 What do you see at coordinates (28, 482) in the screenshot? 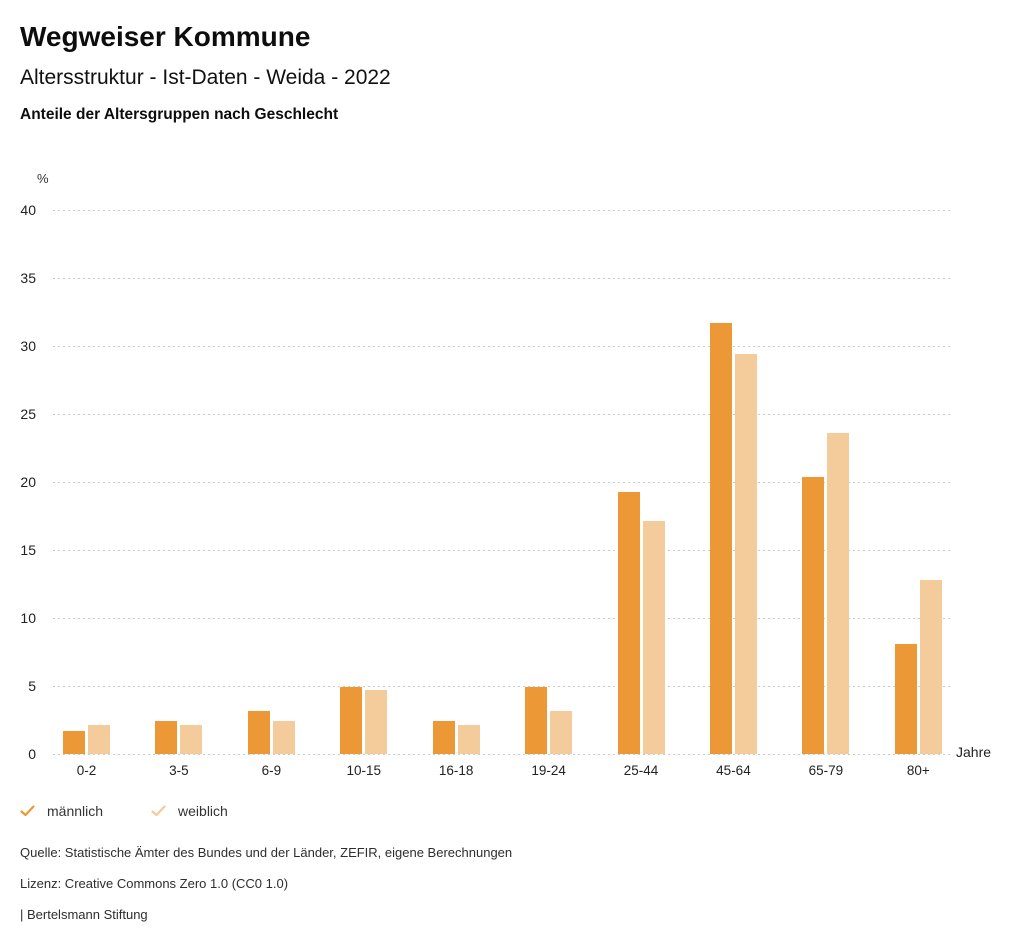
I see `y-axis-tick-label: 20` at bounding box center [28, 482].